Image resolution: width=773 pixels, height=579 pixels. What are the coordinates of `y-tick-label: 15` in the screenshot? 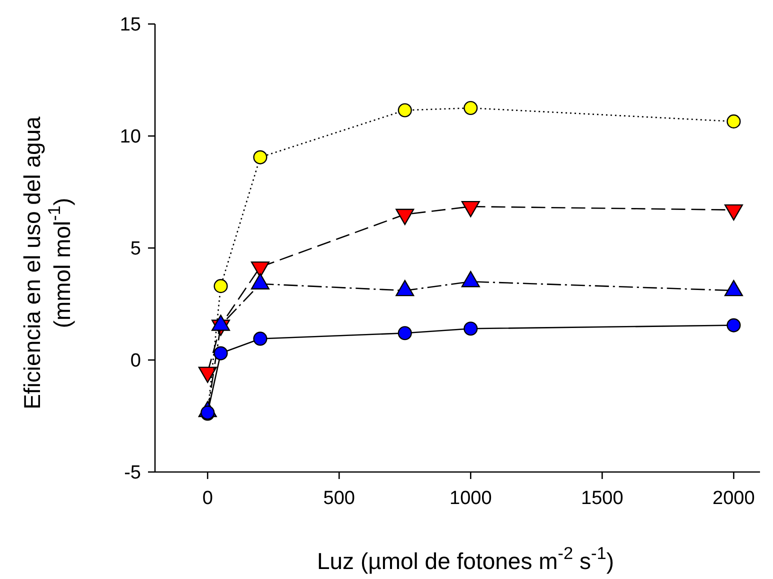 It's located at (130, 25).